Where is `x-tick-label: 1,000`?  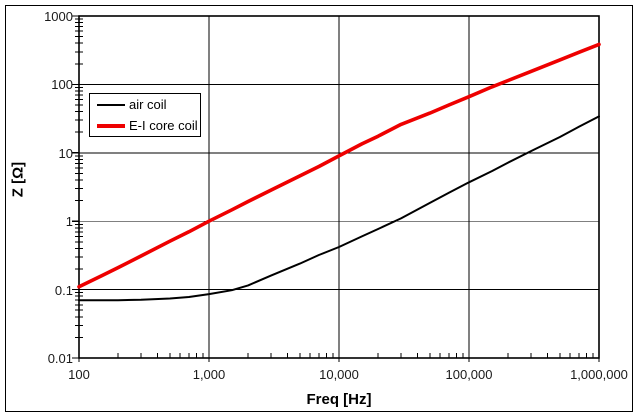
x-tick-label: 1,000 is located at coordinates (209, 374).